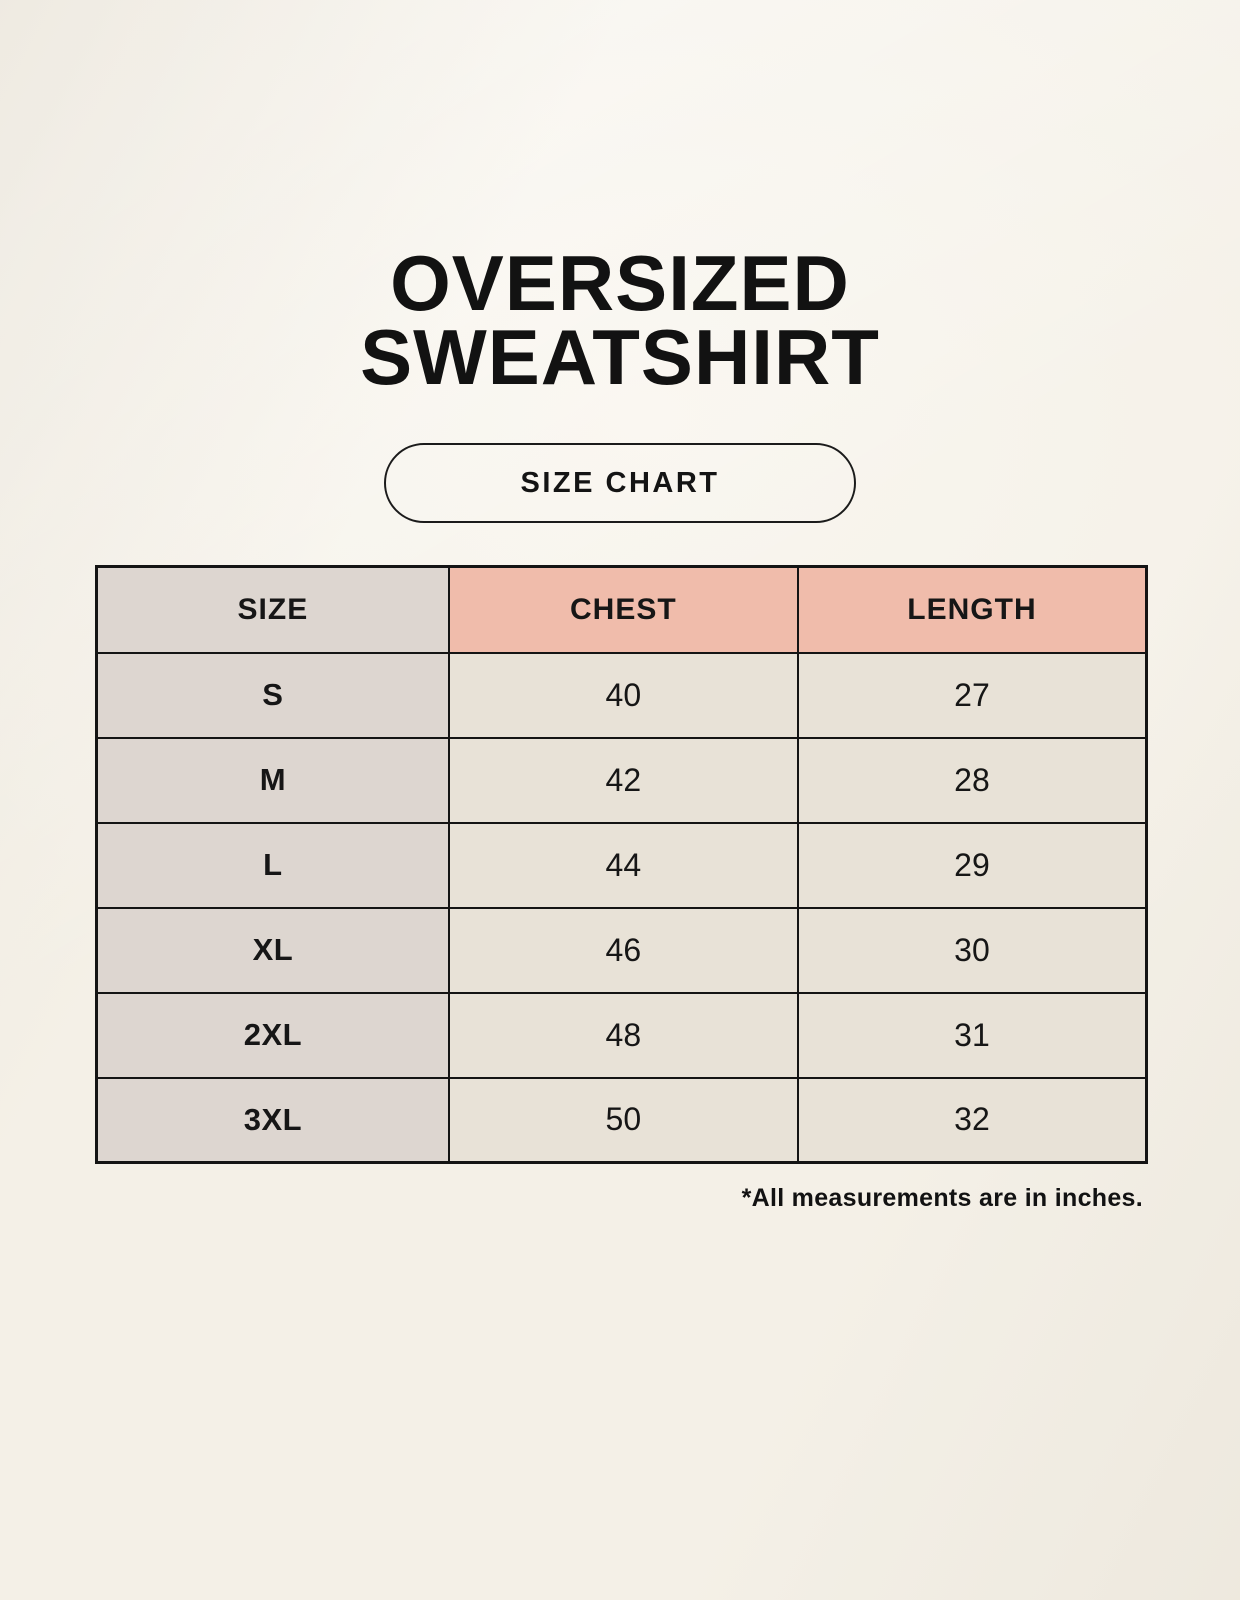 This screenshot has width=1240, height=1600. What do you see at coordinates (942, 1198) in the screenshot?
I see `measurements-footnote: *All measurements are in inches.` at bounding box center [942, 1198].